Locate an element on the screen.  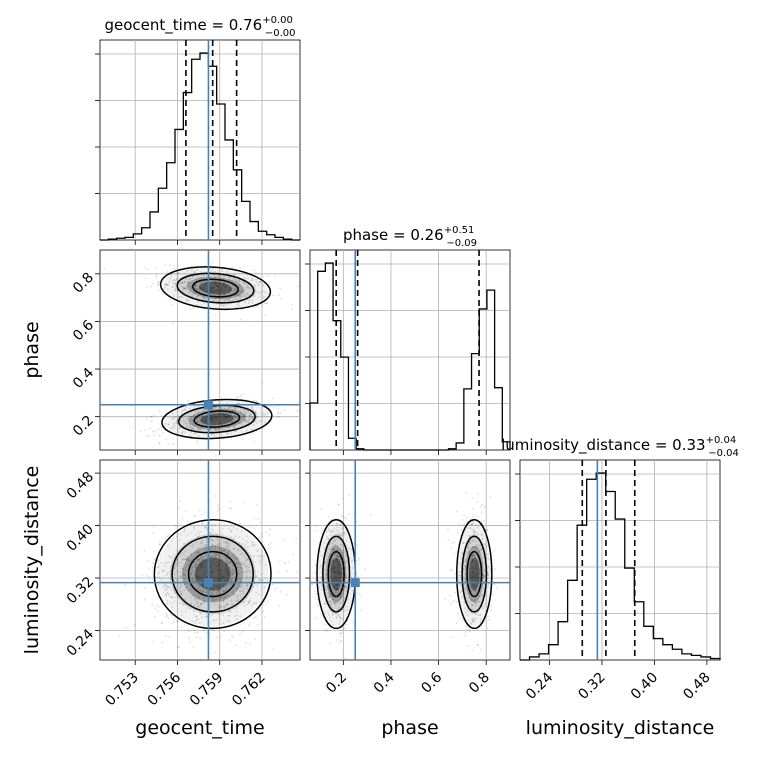
title-plus-error: +0.04 is located at coordinates (721, 440).